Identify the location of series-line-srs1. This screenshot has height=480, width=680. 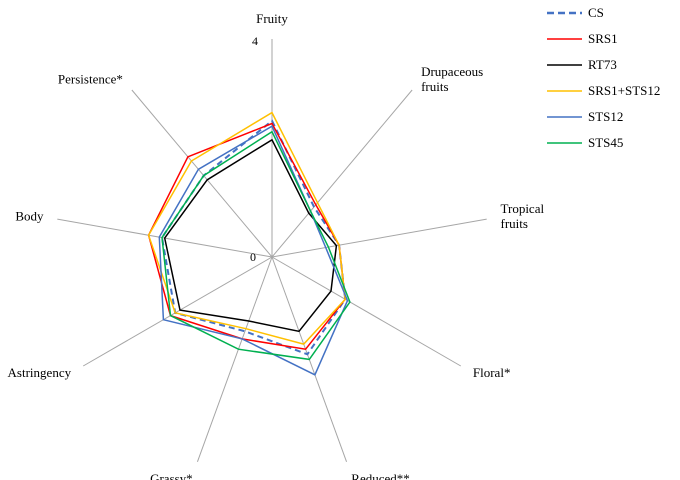
(246, 236).